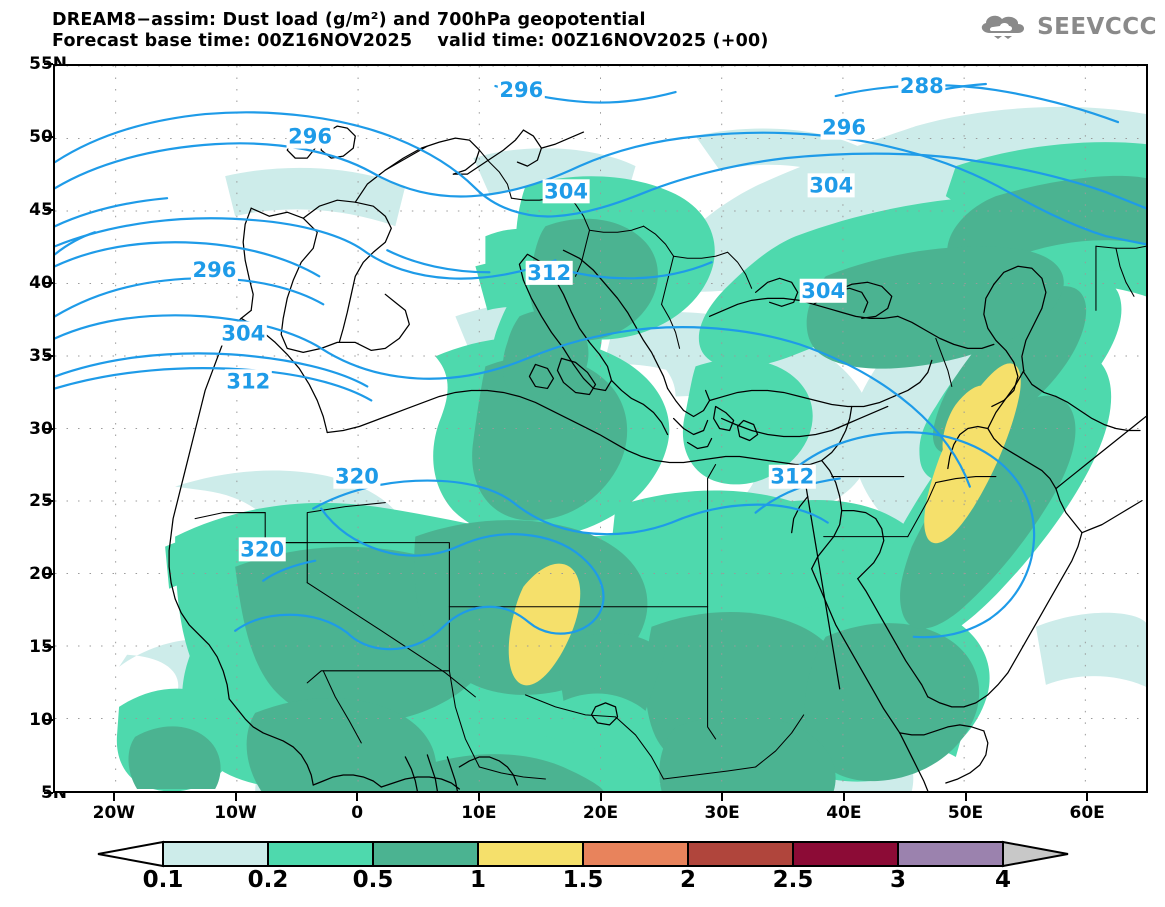 The width and height of the screenshot is (1165, 907). Describe the element at coordinates (268, 880) in the screenshot. I see `colorbar-tick-label: 0.2` at that location.